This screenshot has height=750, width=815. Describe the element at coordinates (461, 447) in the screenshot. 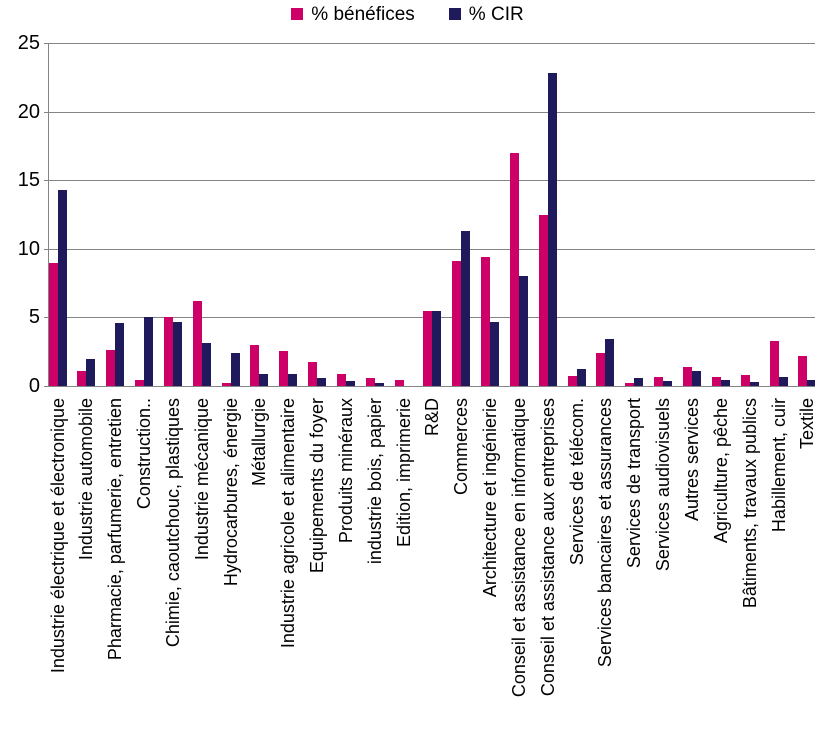

I see `x-axis-label: Commerces` at that location.